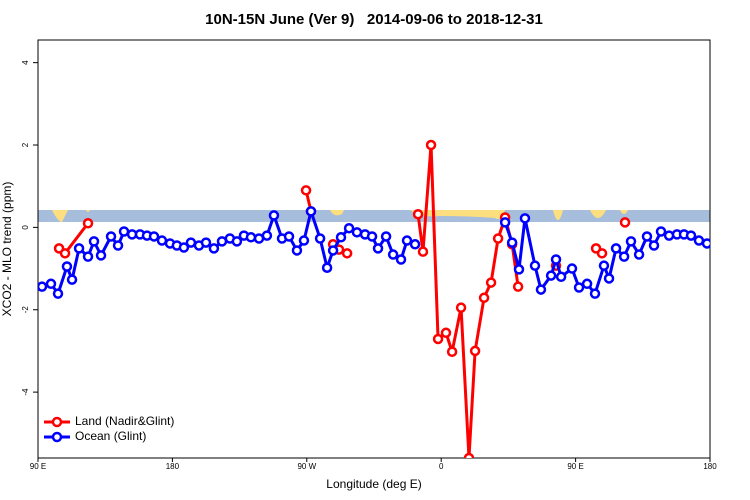  What do you see at coordinates (373, 484) in the screenshot?
I see `x-axis-label: Longitude (deg E)` at bounding box center [373, 484].